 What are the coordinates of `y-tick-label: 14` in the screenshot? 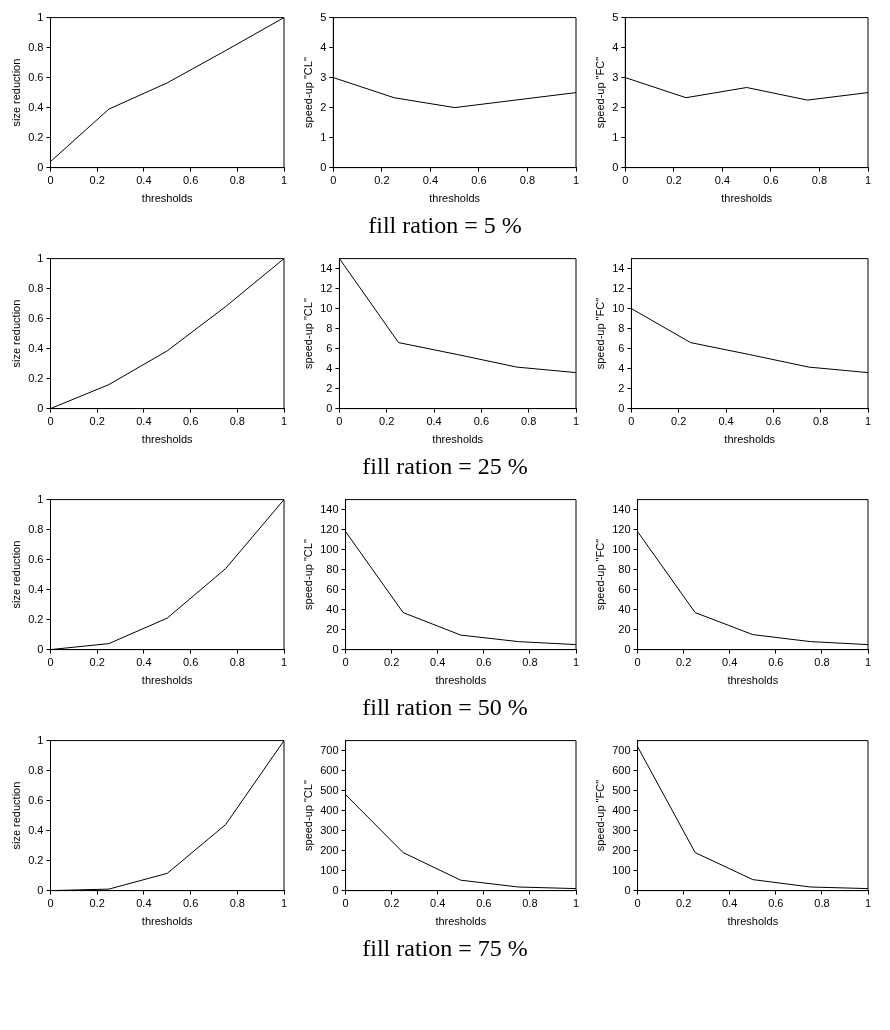 It's located at (326, 267).